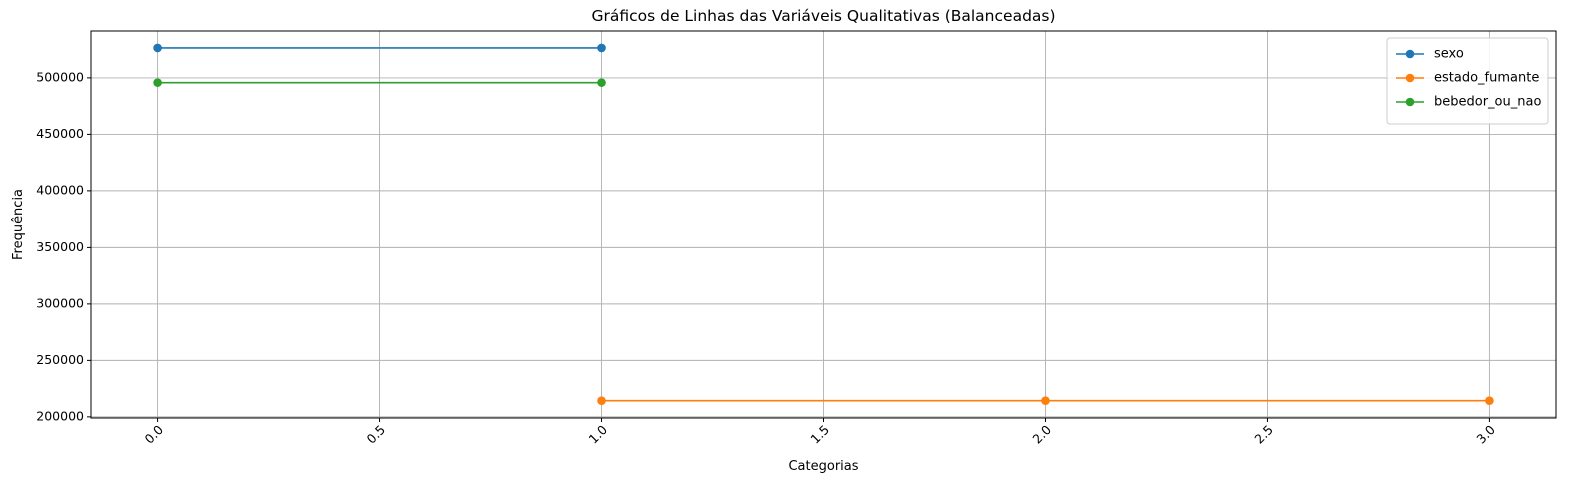  What do you see at coordinates (1041, 434) in the screenshot?
I see `x-tick-label: 2.0` at bounding box center [1041, 434].